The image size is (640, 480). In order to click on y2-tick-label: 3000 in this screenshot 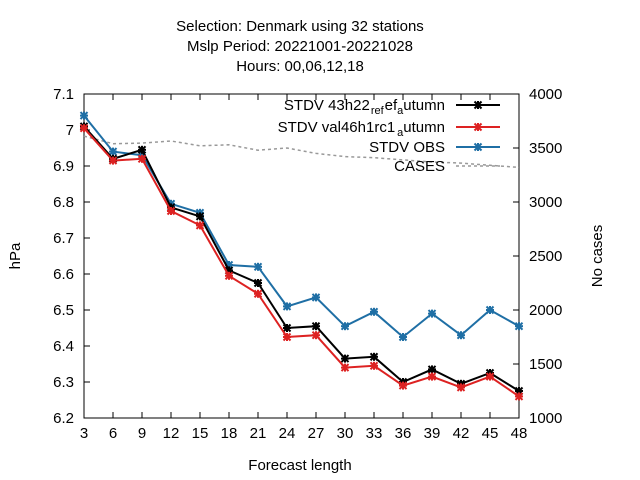, I will do `click(545, 202)`.